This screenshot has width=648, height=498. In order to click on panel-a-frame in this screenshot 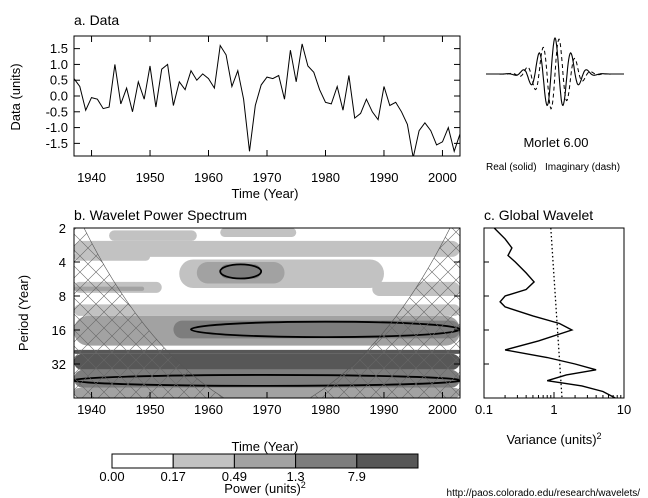, I will do `click(267, 96)`.